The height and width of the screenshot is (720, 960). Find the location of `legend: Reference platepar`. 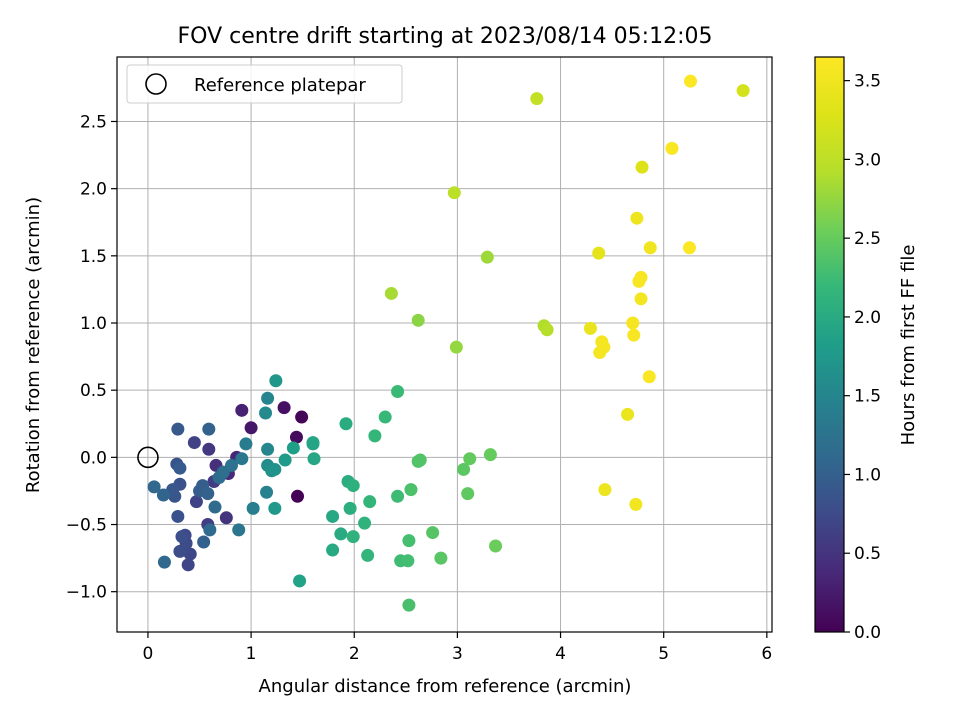

legend: Reference platepar is located at coordinates (264, 84).